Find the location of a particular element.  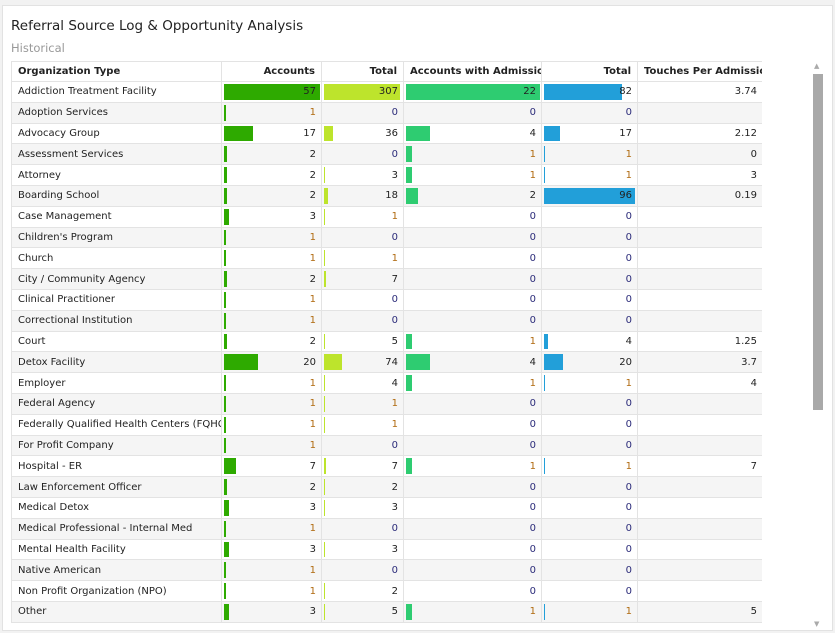

scroll-down-icon: ▼ is located at coordinates (817, 624).